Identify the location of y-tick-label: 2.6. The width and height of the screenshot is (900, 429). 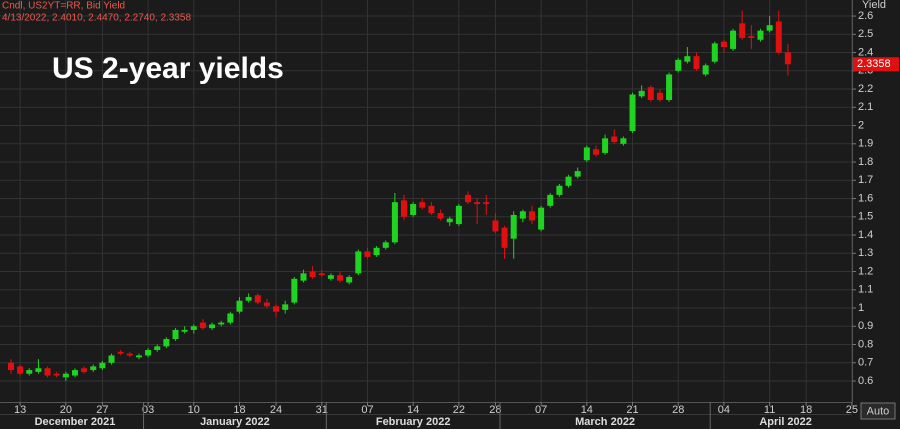
(865, 16).